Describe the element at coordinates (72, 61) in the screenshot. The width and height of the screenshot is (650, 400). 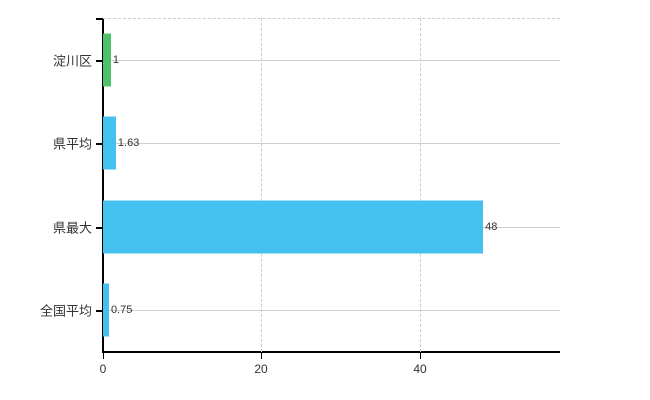
I see `y-axis-tick-label: 淀川区` at that location.